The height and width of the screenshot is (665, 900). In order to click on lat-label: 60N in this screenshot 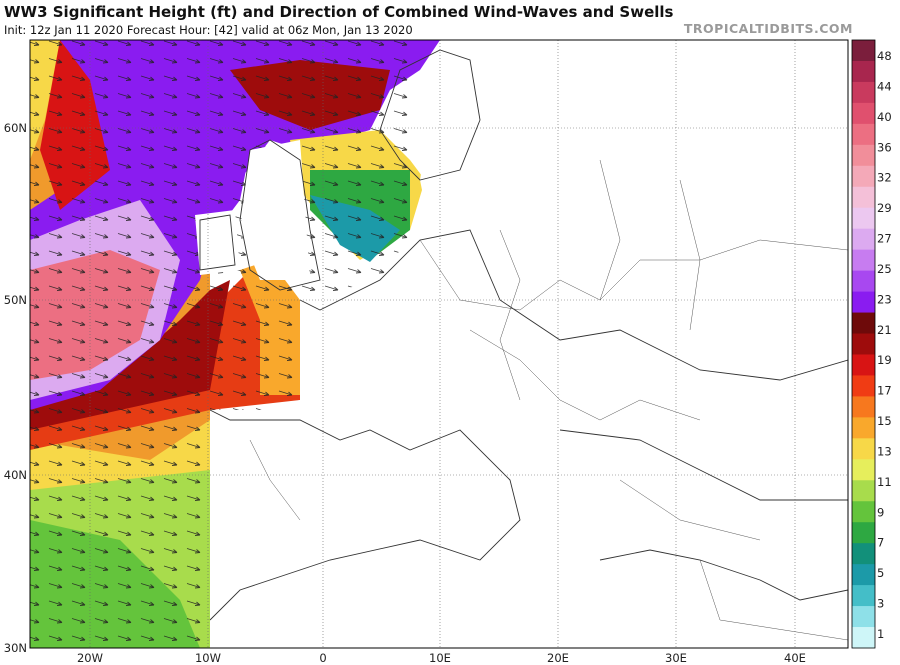, I will do `click(15, 128)`.